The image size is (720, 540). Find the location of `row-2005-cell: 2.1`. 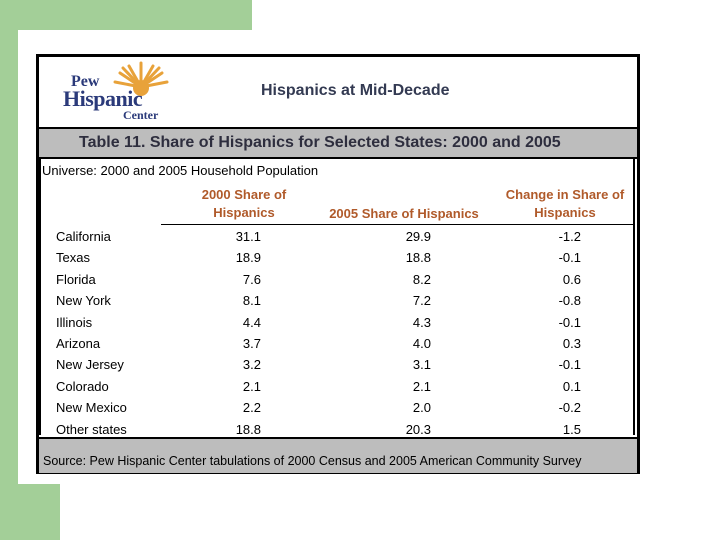

row-2005-cell: 2.1 is located at coordinates (421, 386).